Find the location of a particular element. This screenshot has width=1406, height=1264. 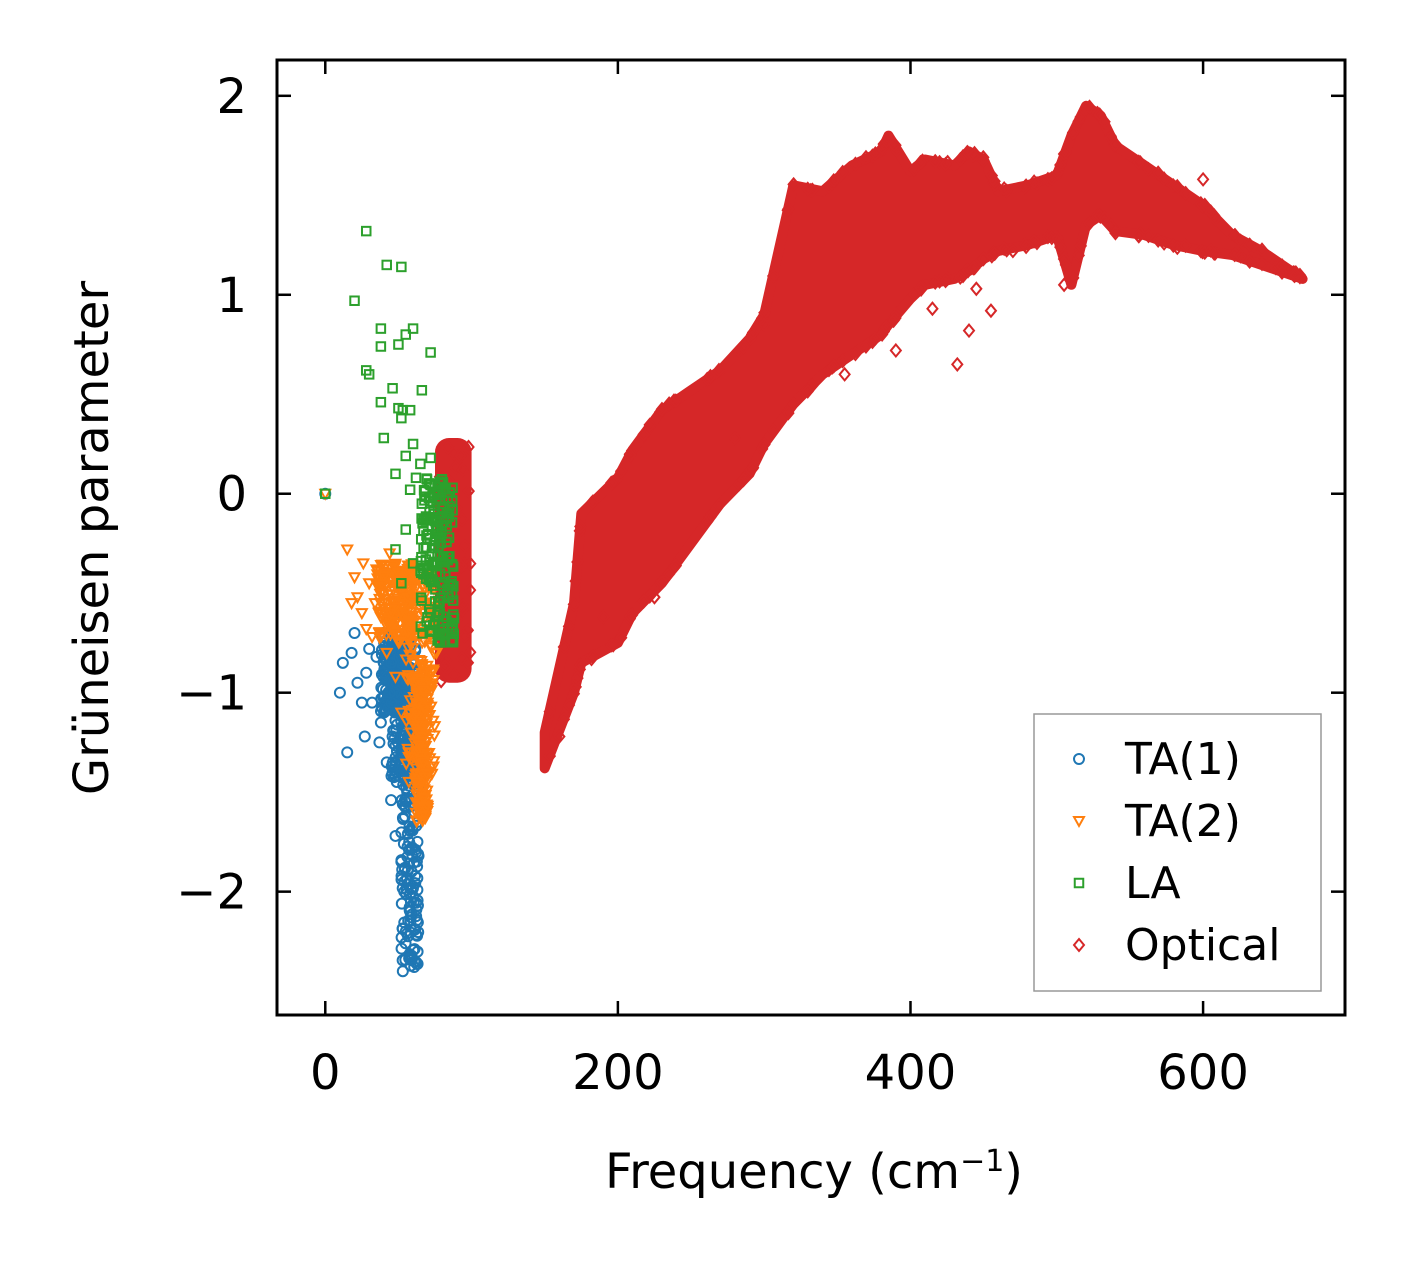

x-tick-label: 200 is located at coordinates (618, 1073).